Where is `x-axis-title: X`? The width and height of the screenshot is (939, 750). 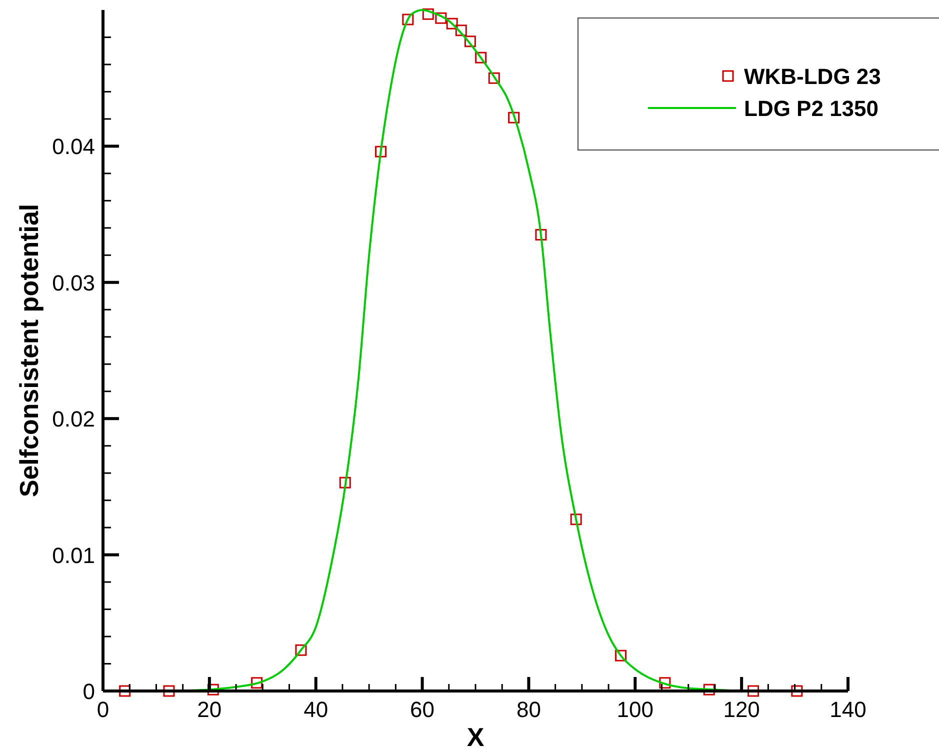 x-axis-title: X is located at coordinates (475, 736).